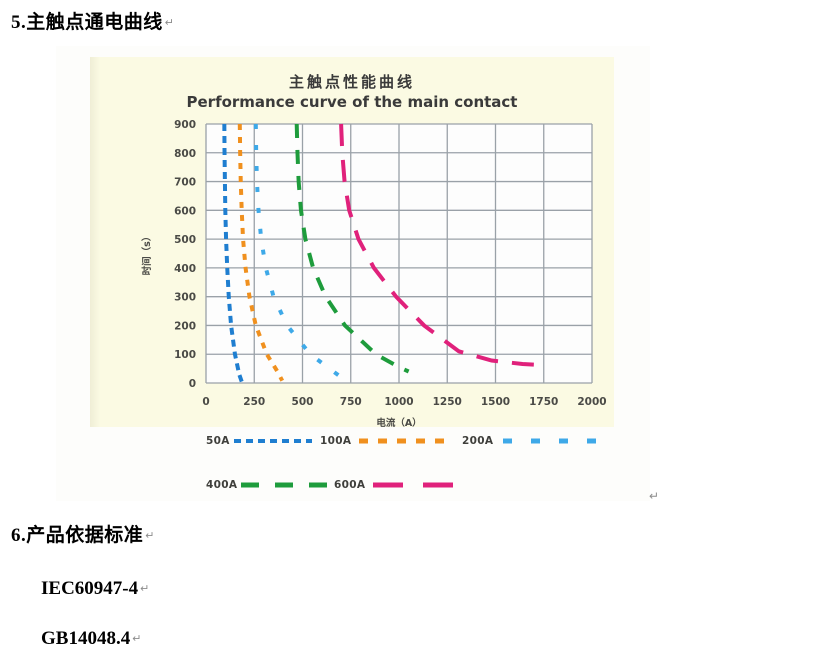 The width and height of the screenshot is (839, 657). I want to click on legend-label-50a: 50A, so click(218, 441).